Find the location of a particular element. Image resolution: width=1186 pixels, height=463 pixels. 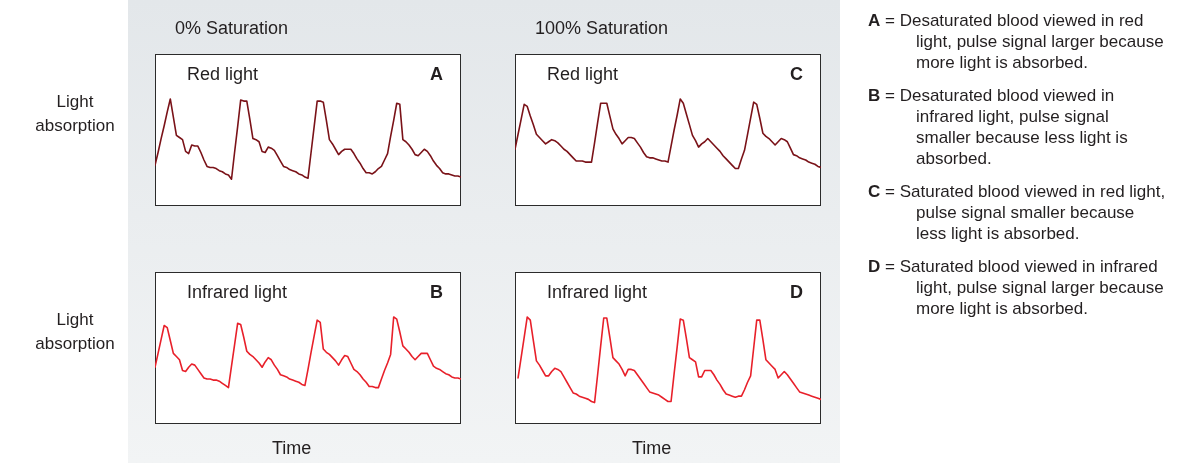

text: A is located at coordinates (436, 74).